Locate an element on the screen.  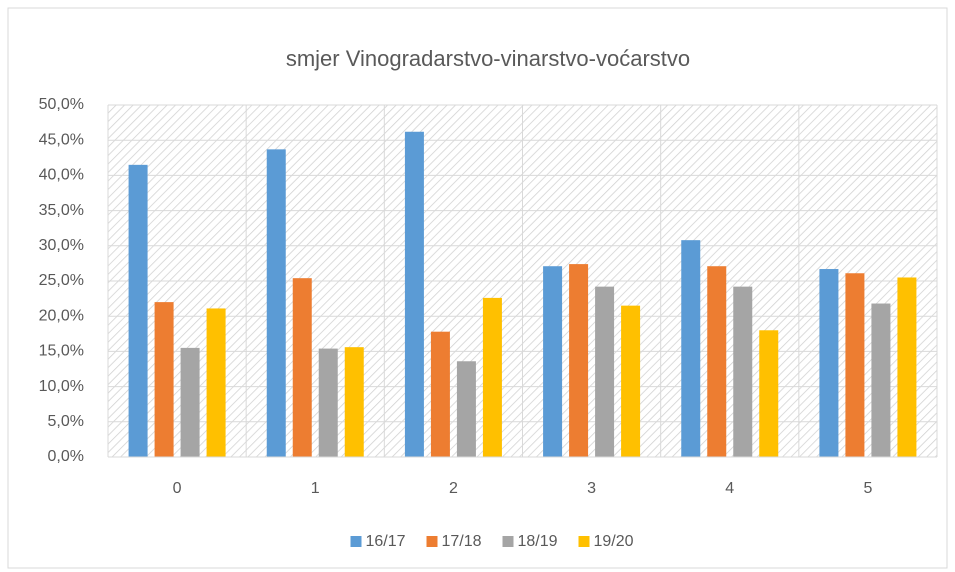
x-tick-label: 3 is located at coordinates (591, 488).